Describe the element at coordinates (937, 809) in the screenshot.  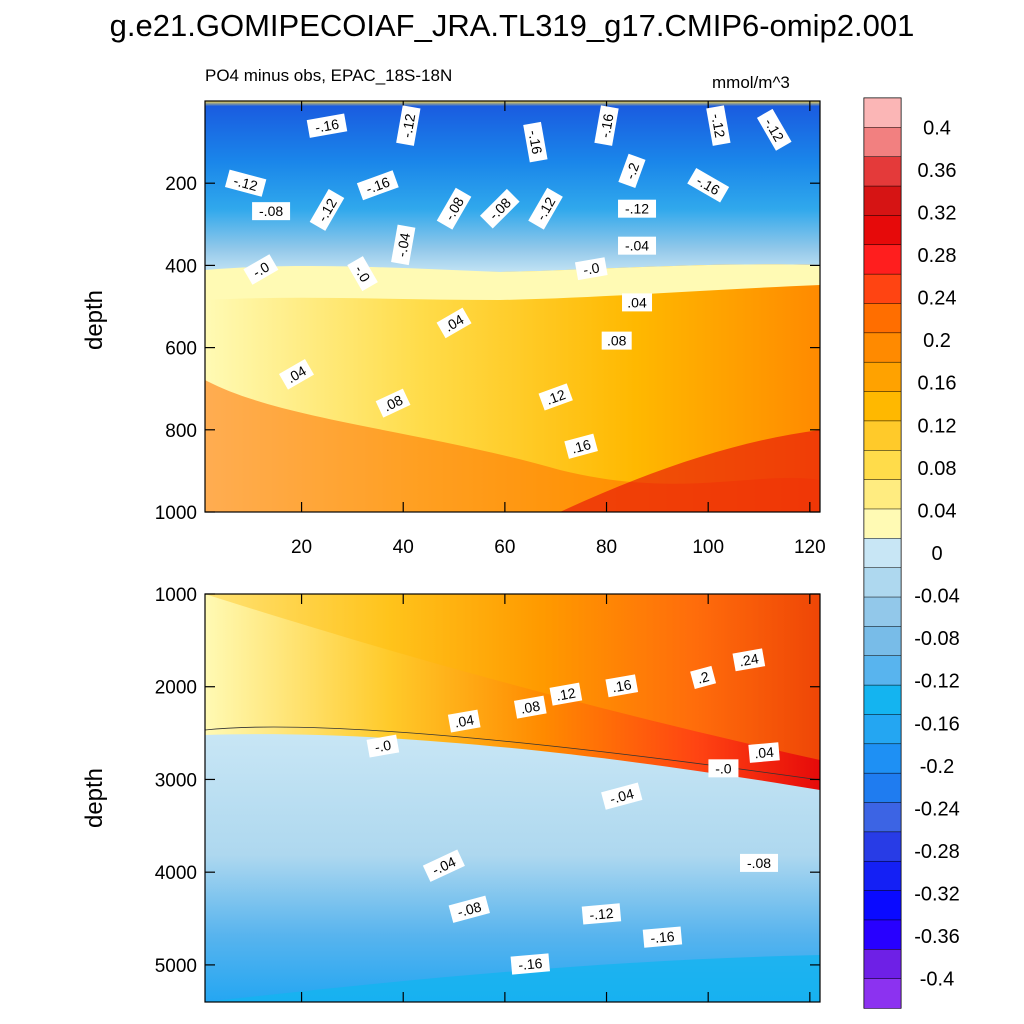
I see `colorbar-tick-label: -0.24` at that location.